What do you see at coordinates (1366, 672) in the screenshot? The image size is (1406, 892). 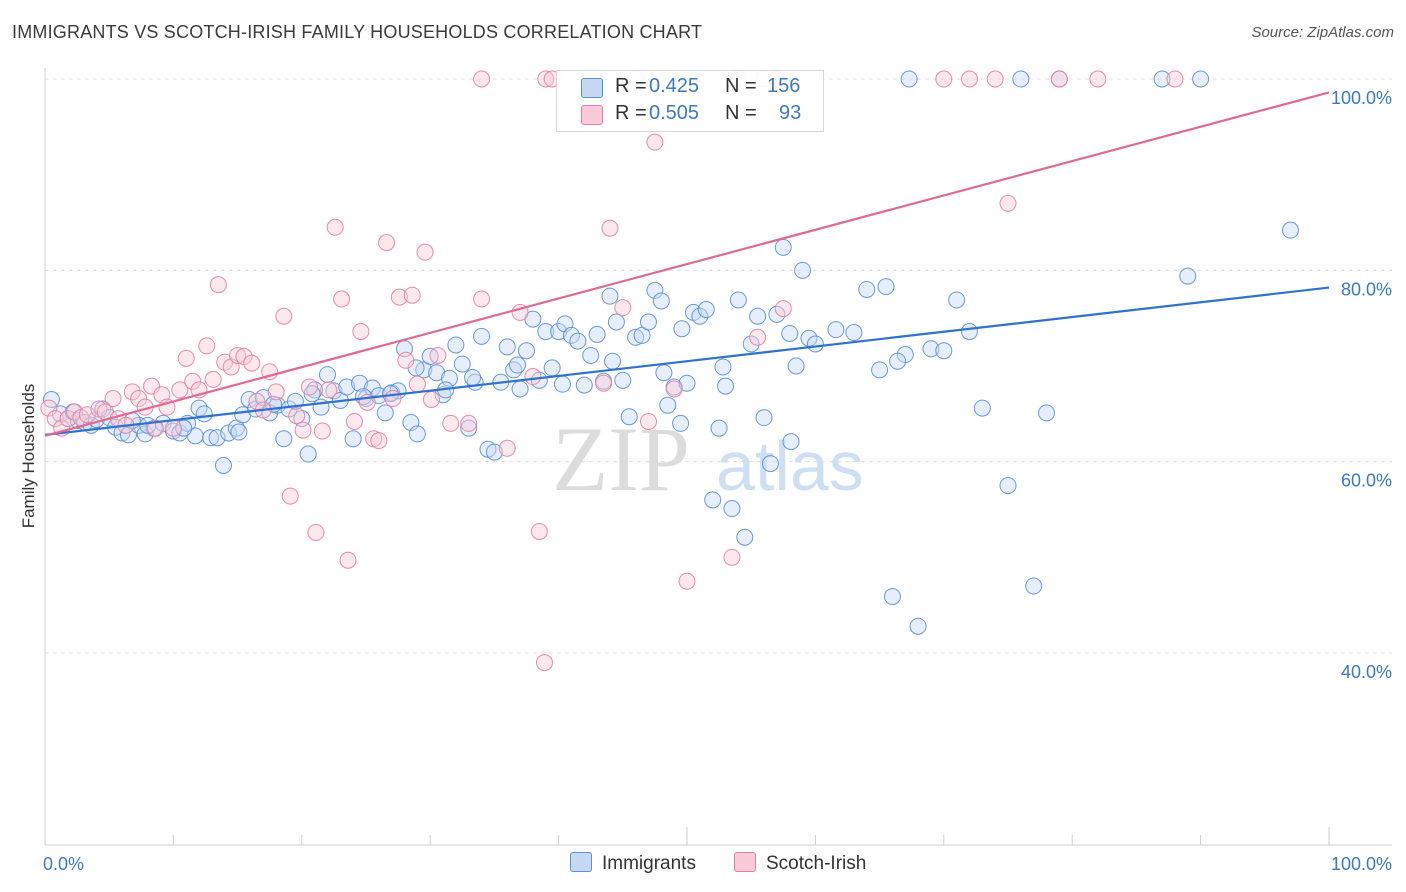 I see `y-tick-label-0: 40.0%` at bounding box center [1366, 672].